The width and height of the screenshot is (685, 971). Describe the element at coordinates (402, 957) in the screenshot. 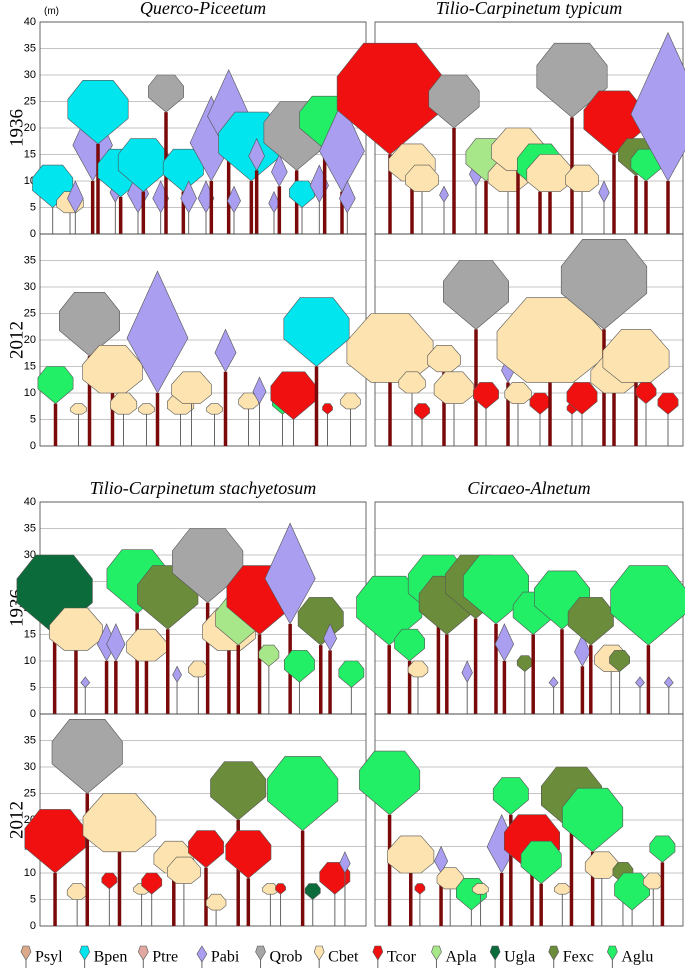

I see `legend-label: Tcor` at that location.